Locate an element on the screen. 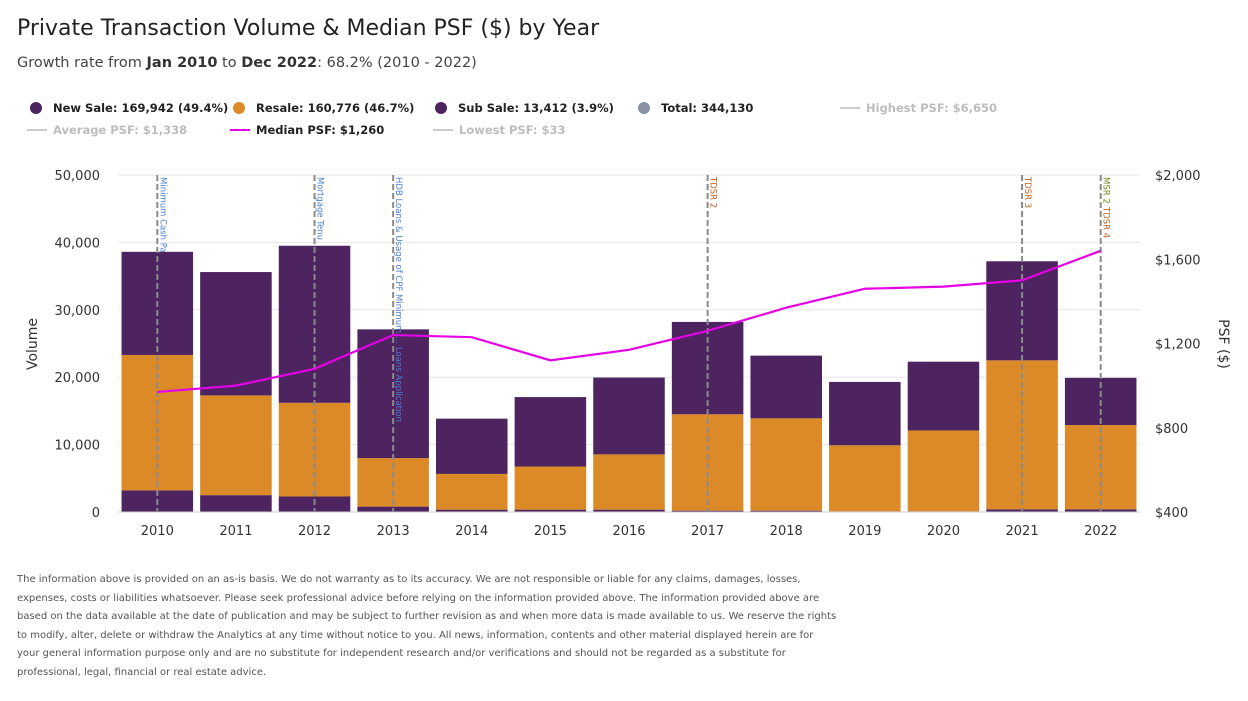 Image resolution: width=1248 pixels, height=701 pixels. legend-item-new-sale: New Sale: 169,942 (49.4%) is located at coordinates (129, 108).